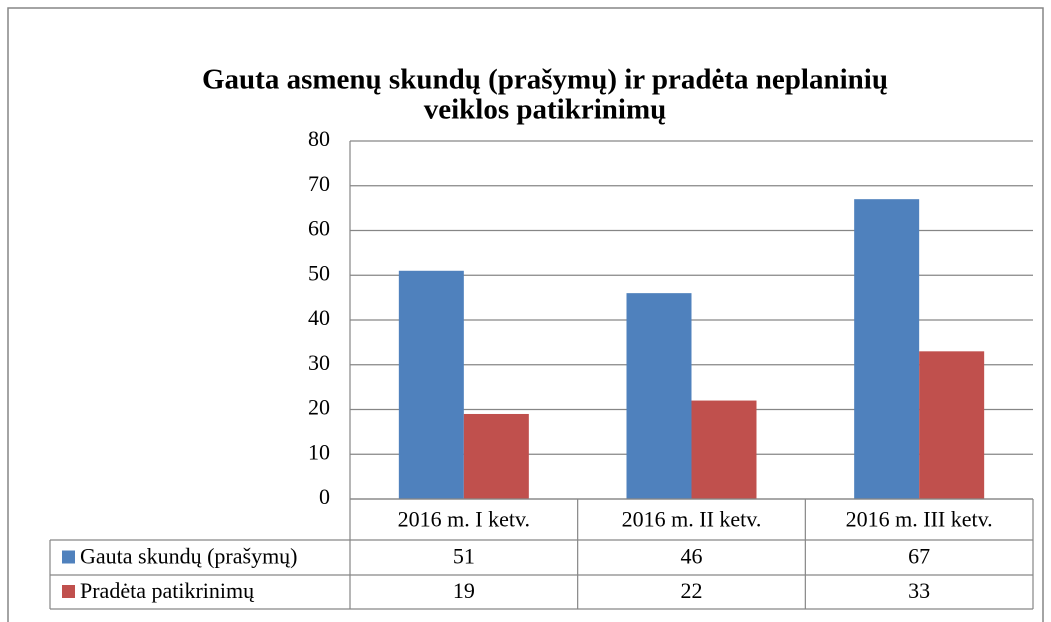  I want to click on x-tick-label: 2016 m. III ketv., so click(919, 519).